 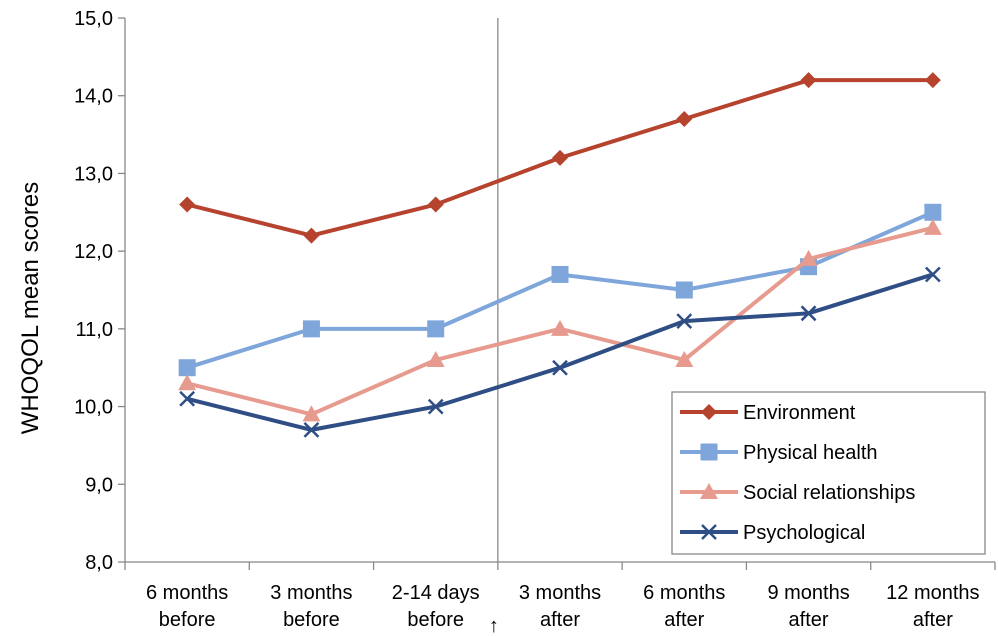 What do you see at coordinates (94, 330) in the screenshot?
I see `y-tick-label: 11,0` at bounding box center [94, 330].